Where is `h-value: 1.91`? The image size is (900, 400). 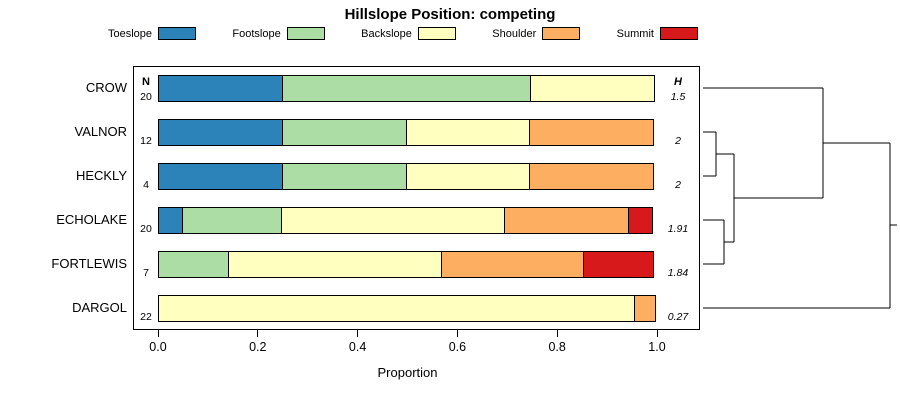
h-value: 1.91 is located at coordinates (678, 229).